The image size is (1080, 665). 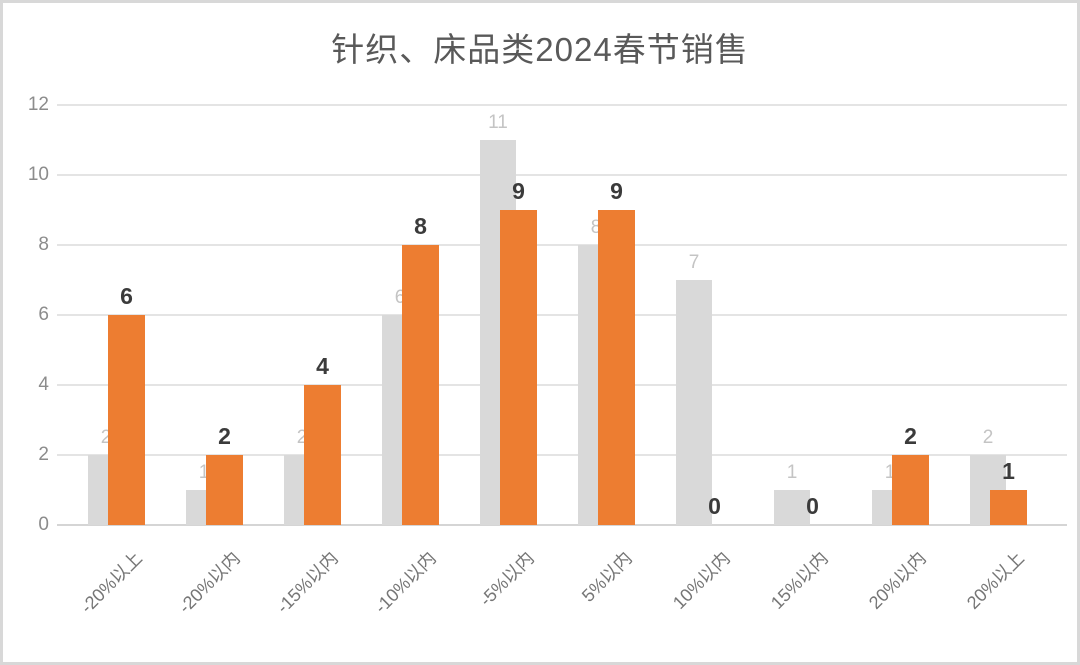 I want to click on orange-value-label: 6, so click(x=126, y=295).